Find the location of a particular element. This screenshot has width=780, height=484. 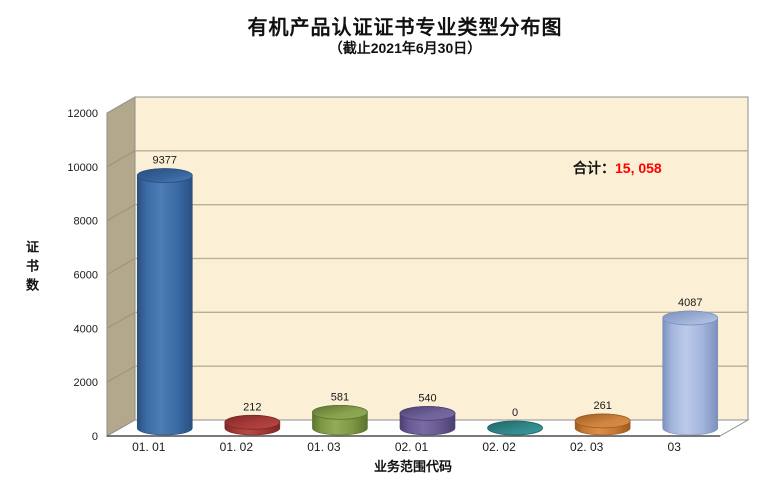

value-label: 0 is located at coordinates (515, 413).